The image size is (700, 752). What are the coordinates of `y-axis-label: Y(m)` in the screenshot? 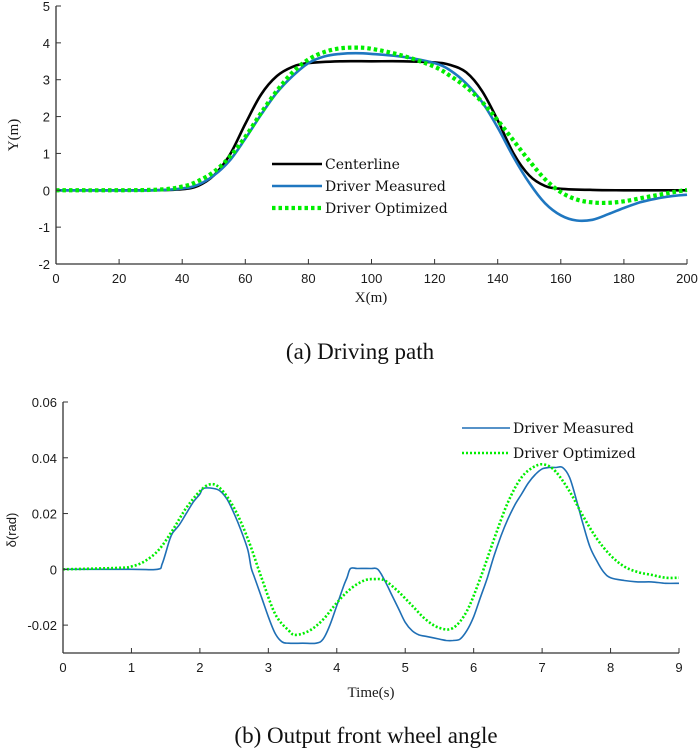 It's located at (14, 135).